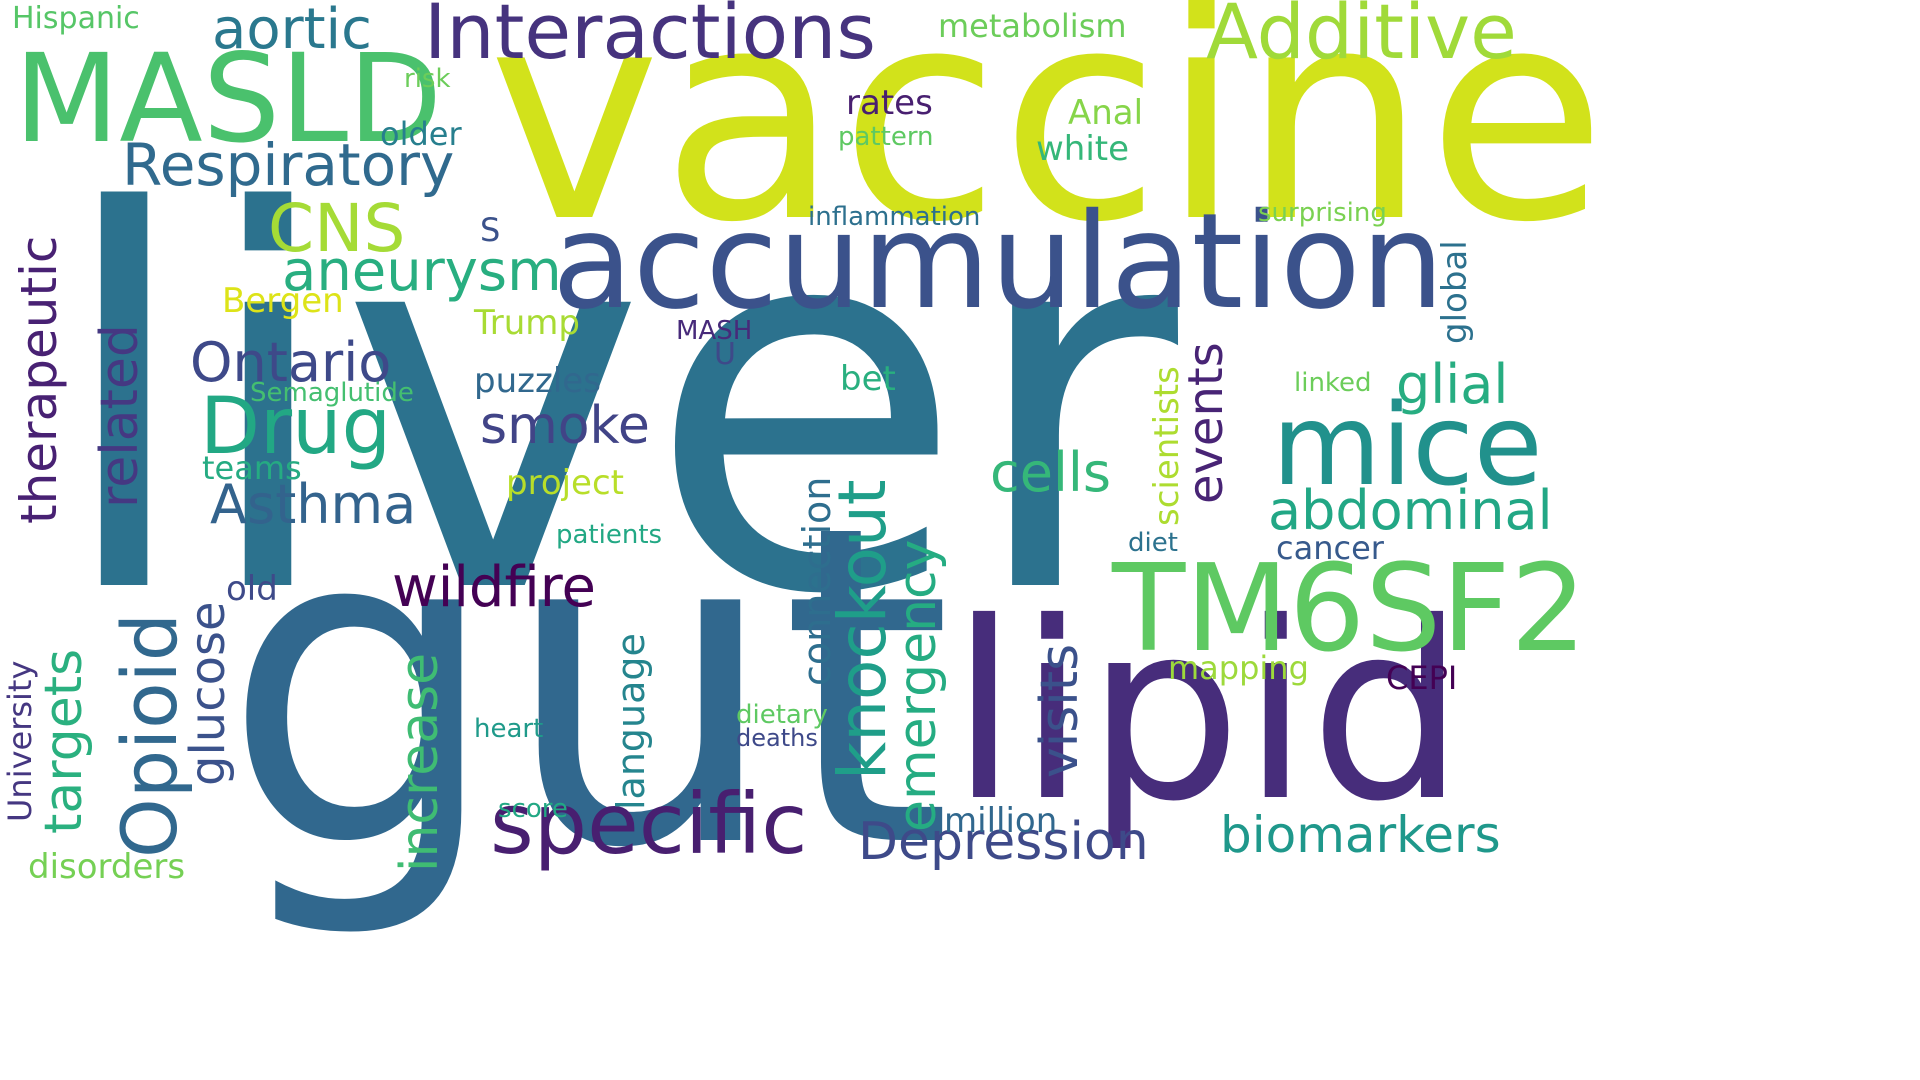 The height and width of the screenshot is (1080, 1920). What do you see at coordinates (422, 271) in the screenshot?
I see `word-aneurysm: aneurysm` at bounding box center [422, 271].